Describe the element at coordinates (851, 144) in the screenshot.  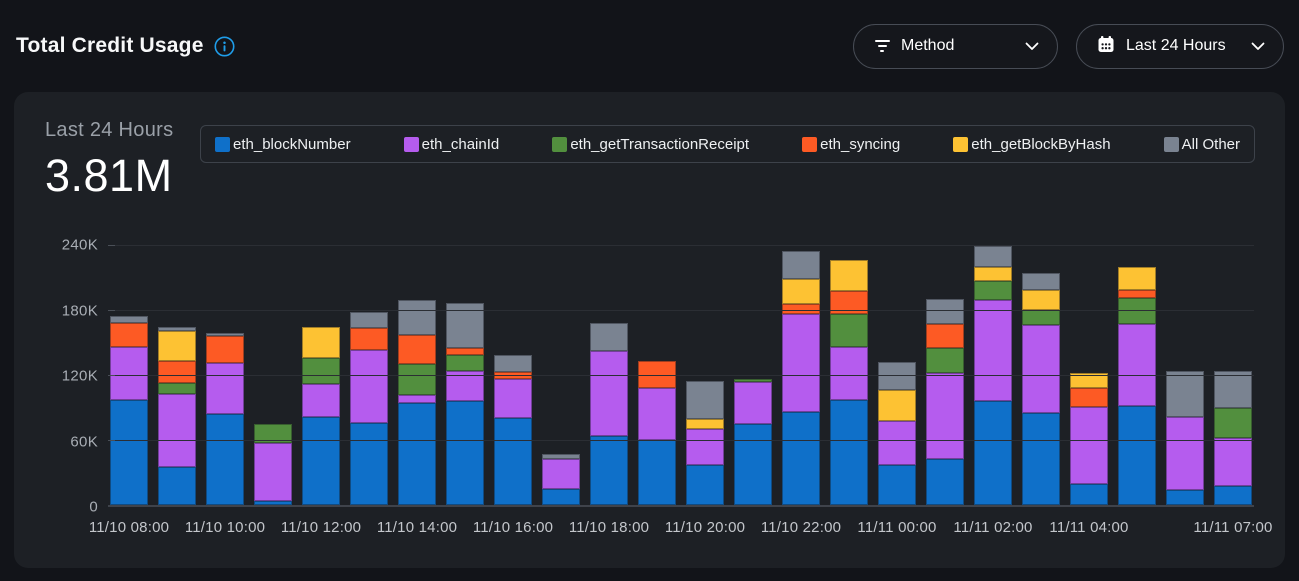
I see `legend-item: eth_syncing` at that location.